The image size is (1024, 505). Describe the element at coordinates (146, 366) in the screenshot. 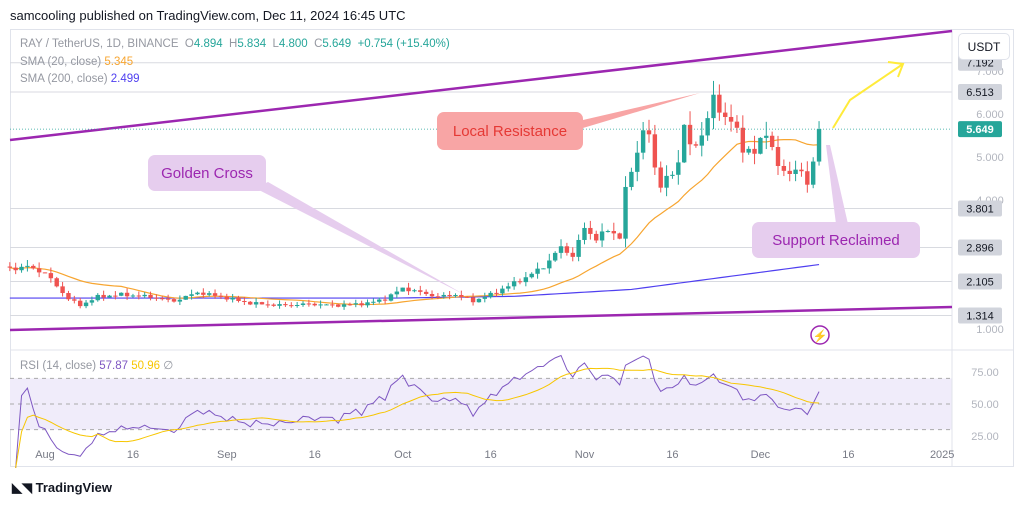

I see `rsi-ma-value: 50.96` at that location.